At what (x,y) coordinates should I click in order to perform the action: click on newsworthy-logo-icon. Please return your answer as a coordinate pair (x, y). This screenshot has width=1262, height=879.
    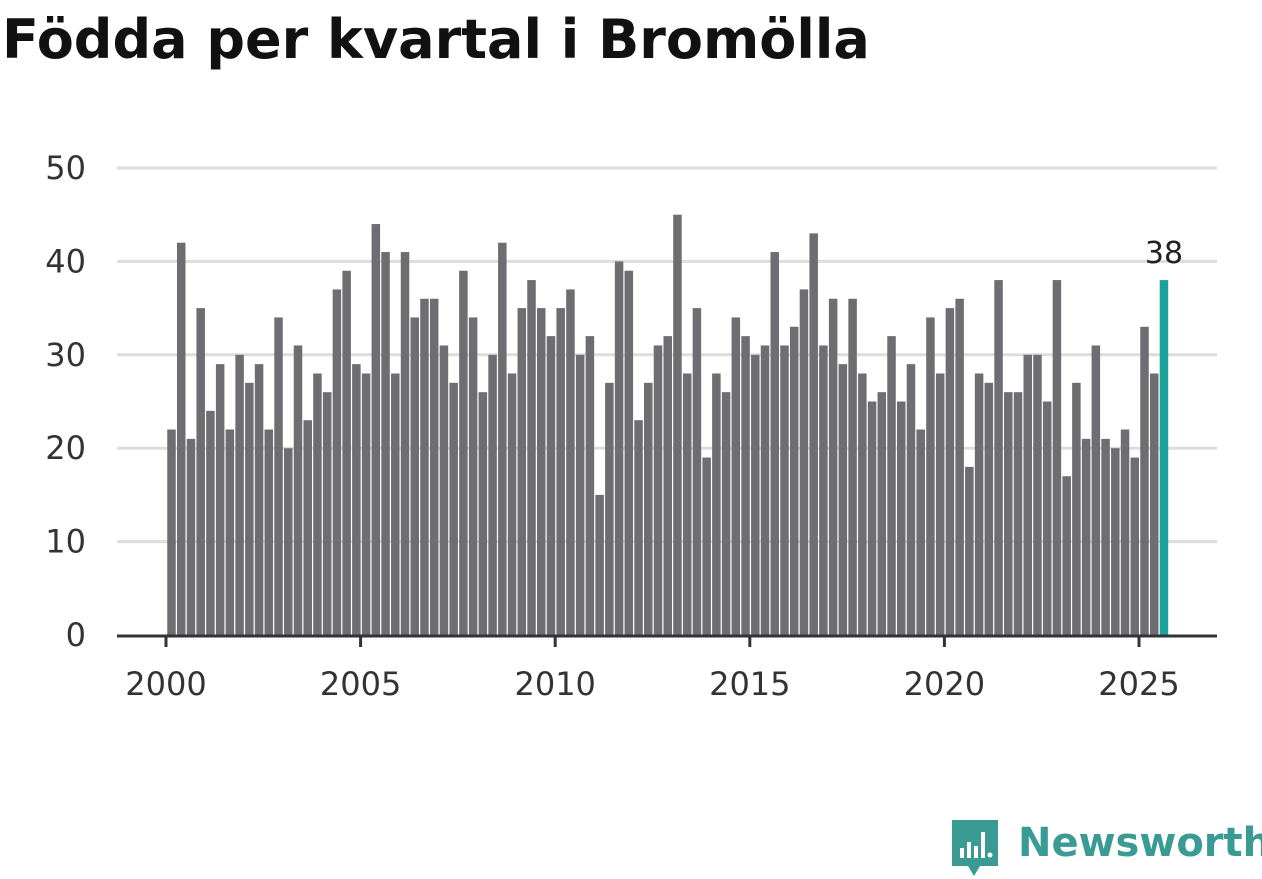
    Looking at the image, I should click on (975, 848).